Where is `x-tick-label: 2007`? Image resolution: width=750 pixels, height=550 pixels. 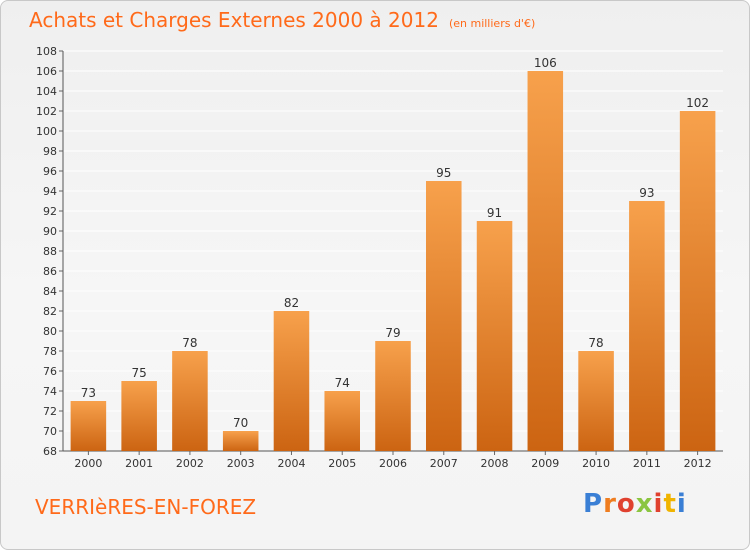 x-tick-label: 2007 is located at coordinates (444, 463).